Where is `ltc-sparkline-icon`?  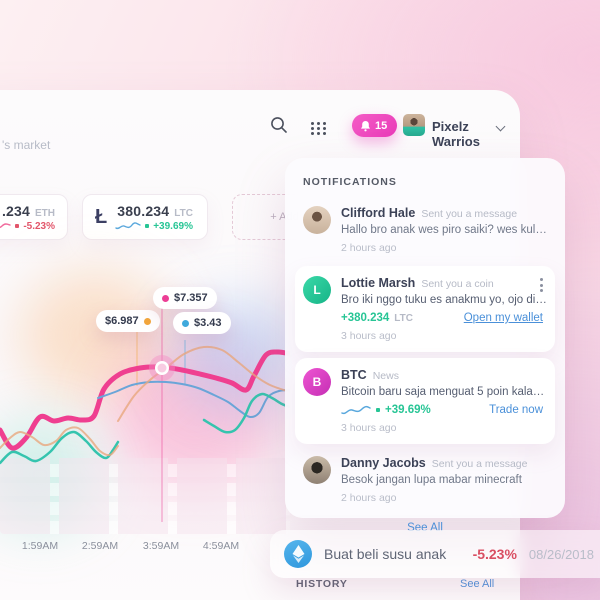
ltc-sparkline-icon is located at coordinates (128, 226).